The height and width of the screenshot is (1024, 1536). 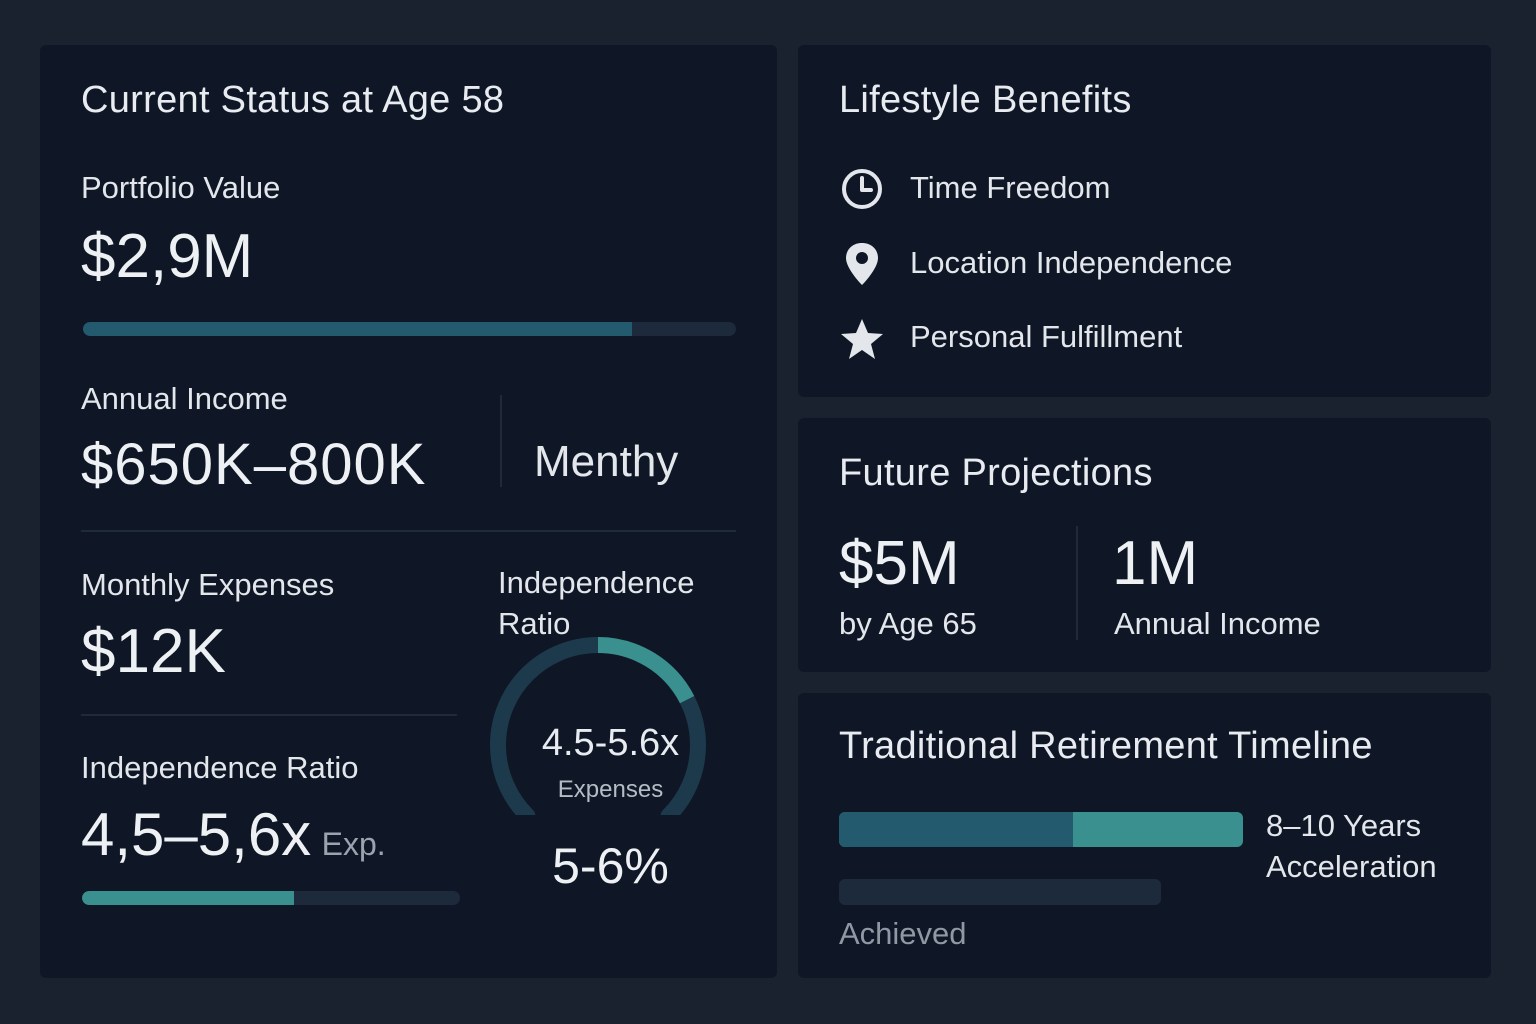 What do you see at coordinates (862, 339) in the screenshot?
I see `star-icon` at bounding box center [862, 339].